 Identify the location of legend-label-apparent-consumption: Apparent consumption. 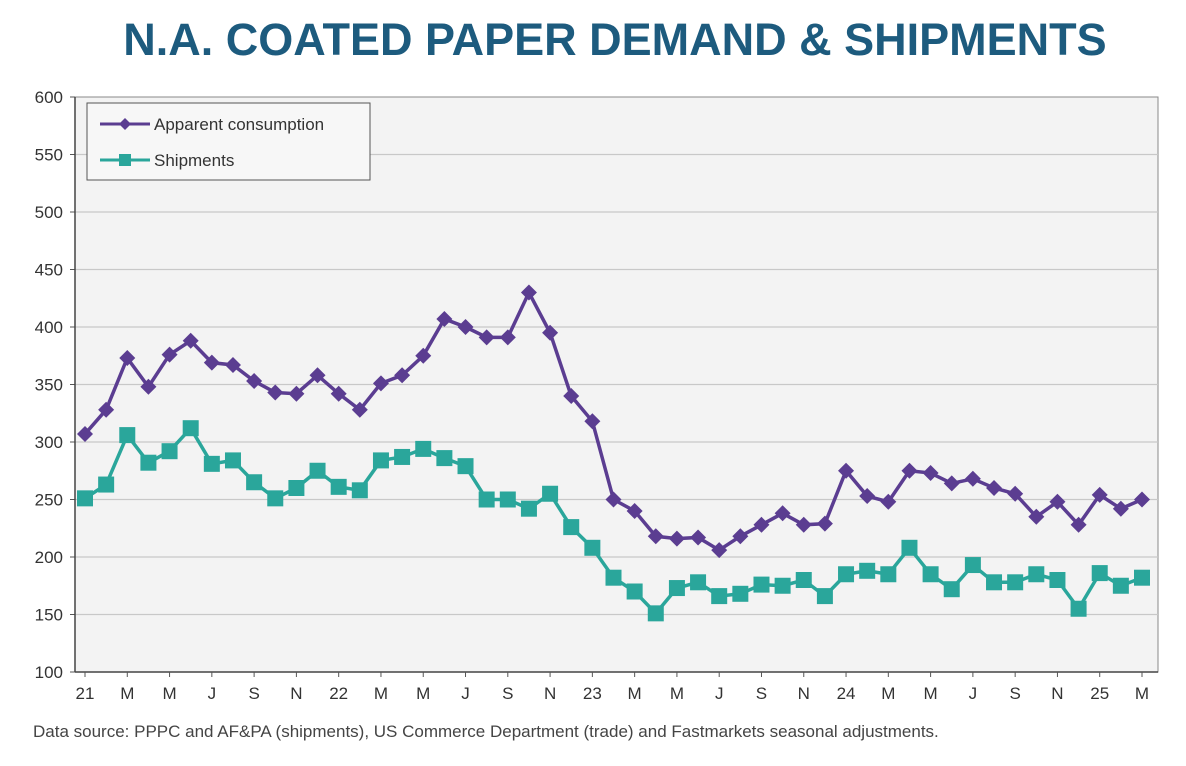
(239, 124).